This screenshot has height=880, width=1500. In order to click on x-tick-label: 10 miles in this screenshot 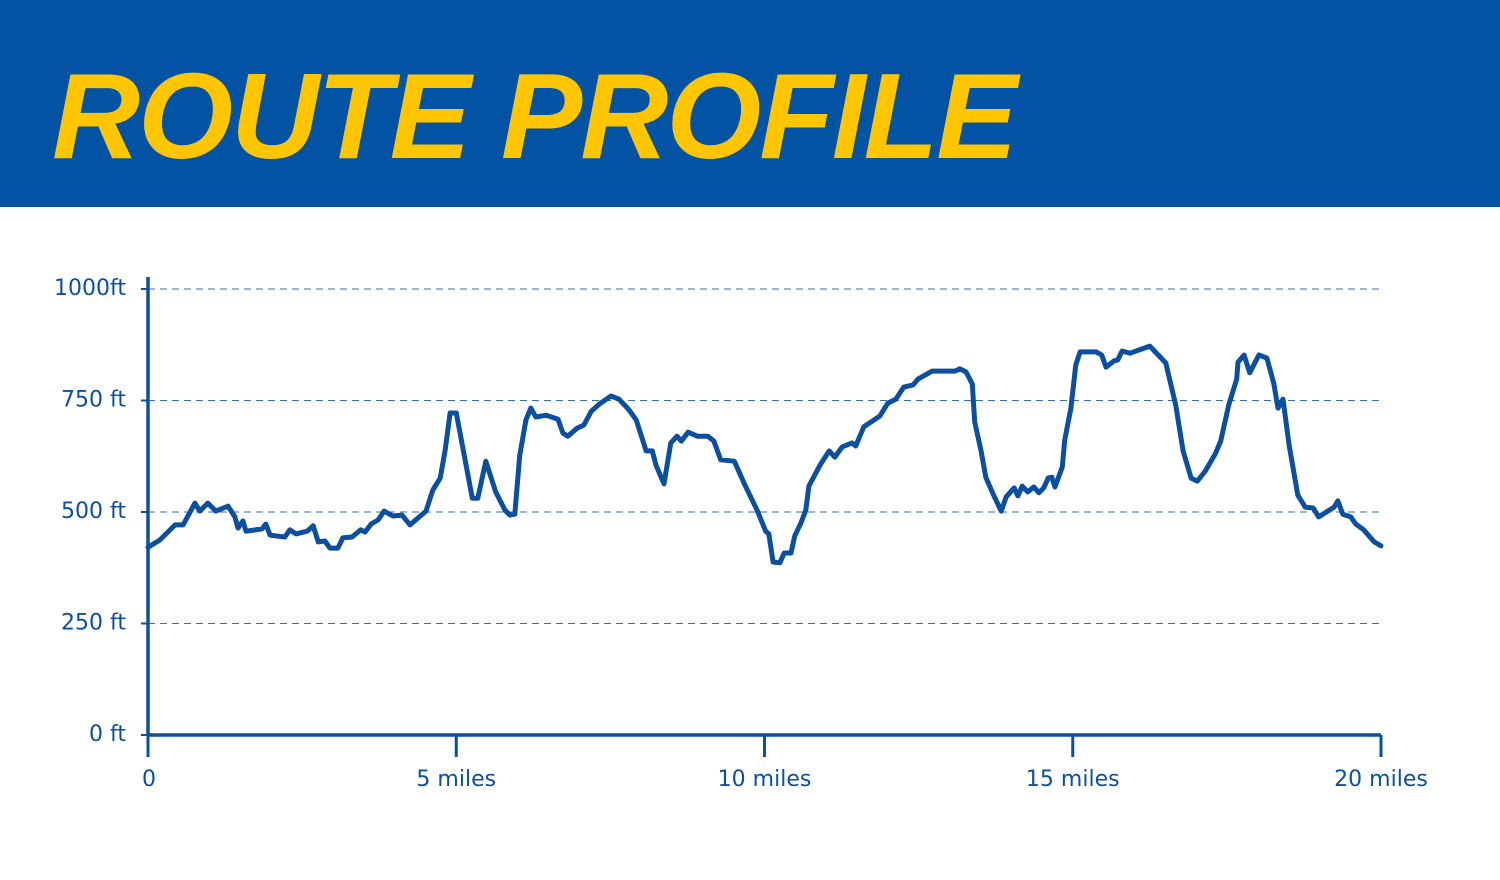, I will do `click(765, 779)`.